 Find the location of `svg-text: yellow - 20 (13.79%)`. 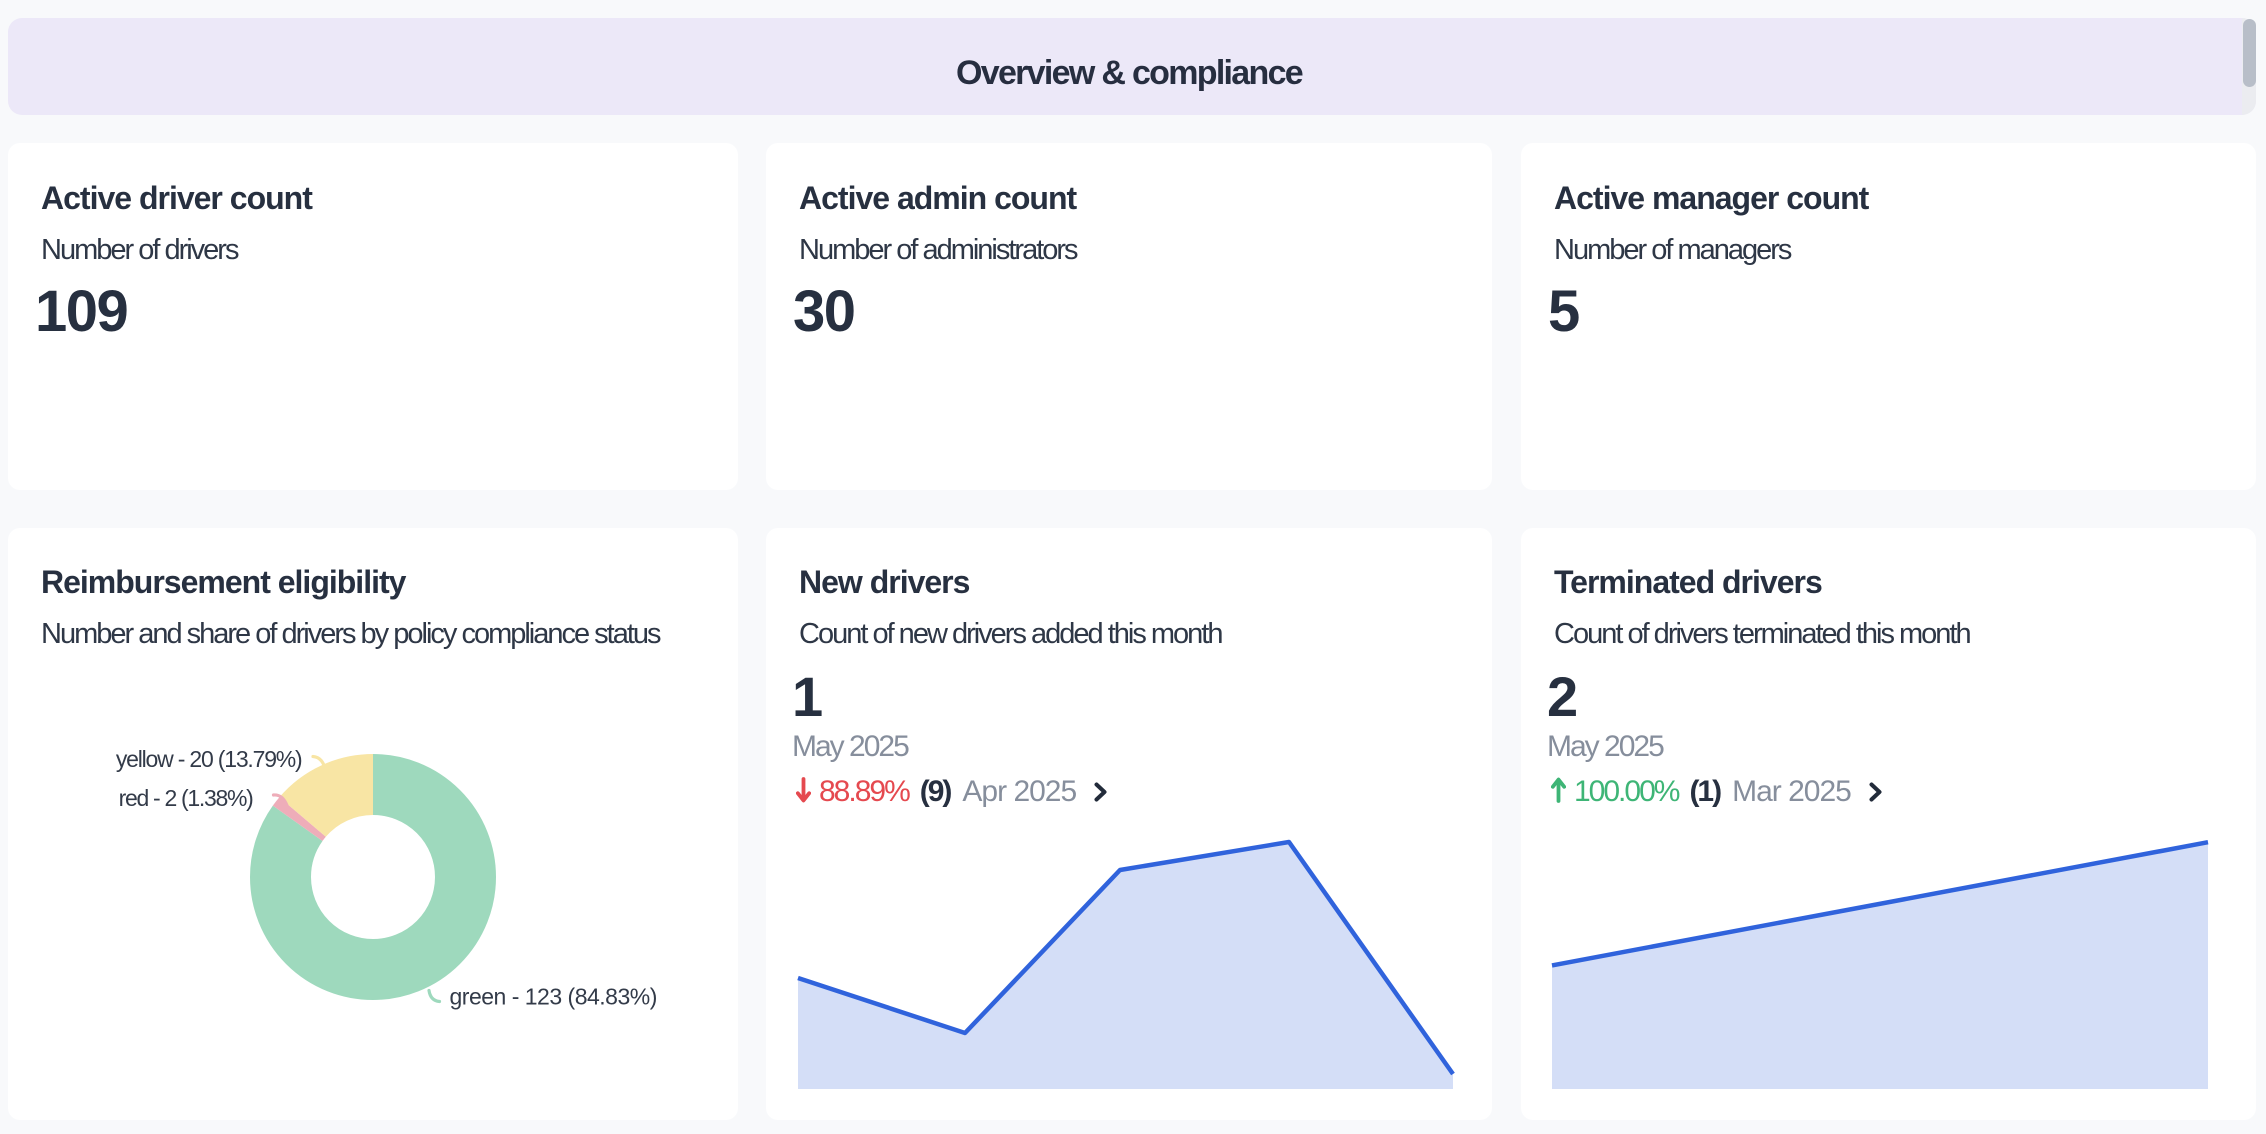

svg-text: yellow - 20 (13.79%) is located at coordinates (209, 759).